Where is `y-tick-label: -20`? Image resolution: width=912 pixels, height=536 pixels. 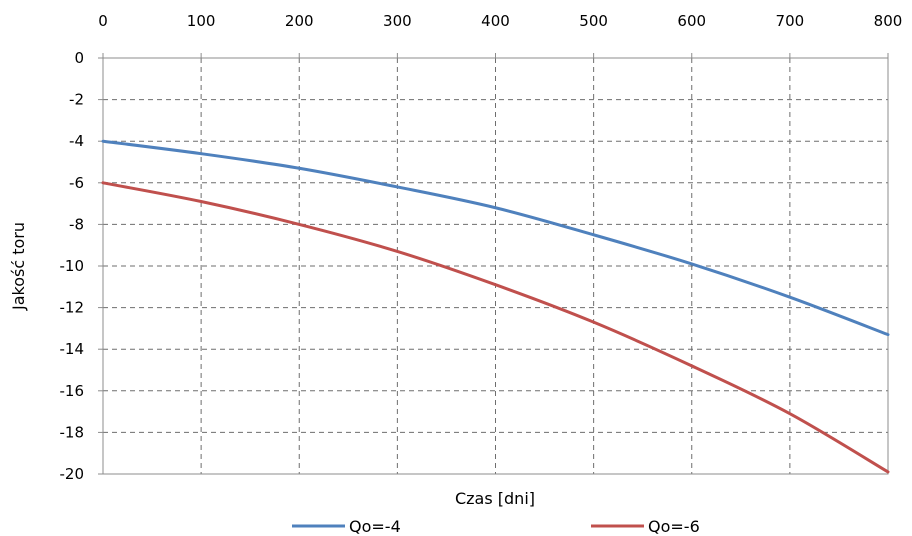 y-tick-label: -20 is located at coordinates (72, 474).